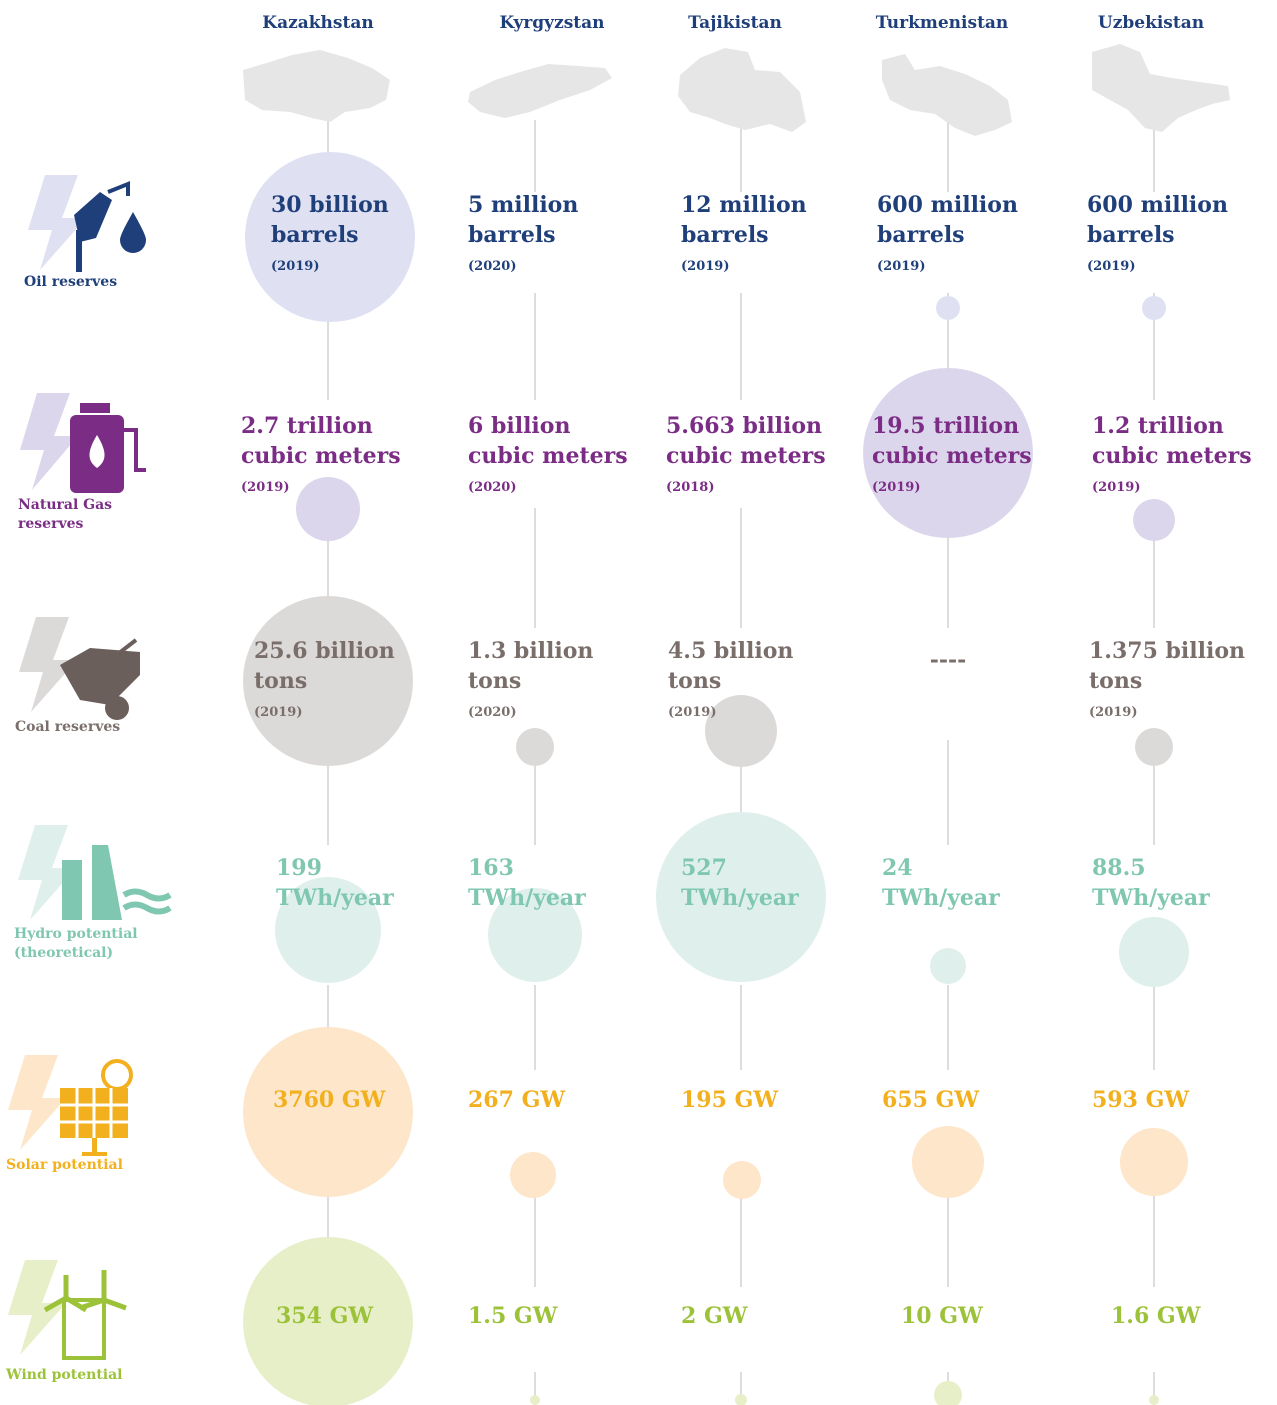 Image resolution: width=1277 pixels, height=1405 pixels. Describe the element at coordinates (67, 727) in the screenshot. I see `row-label: Coal reserves` at that location.